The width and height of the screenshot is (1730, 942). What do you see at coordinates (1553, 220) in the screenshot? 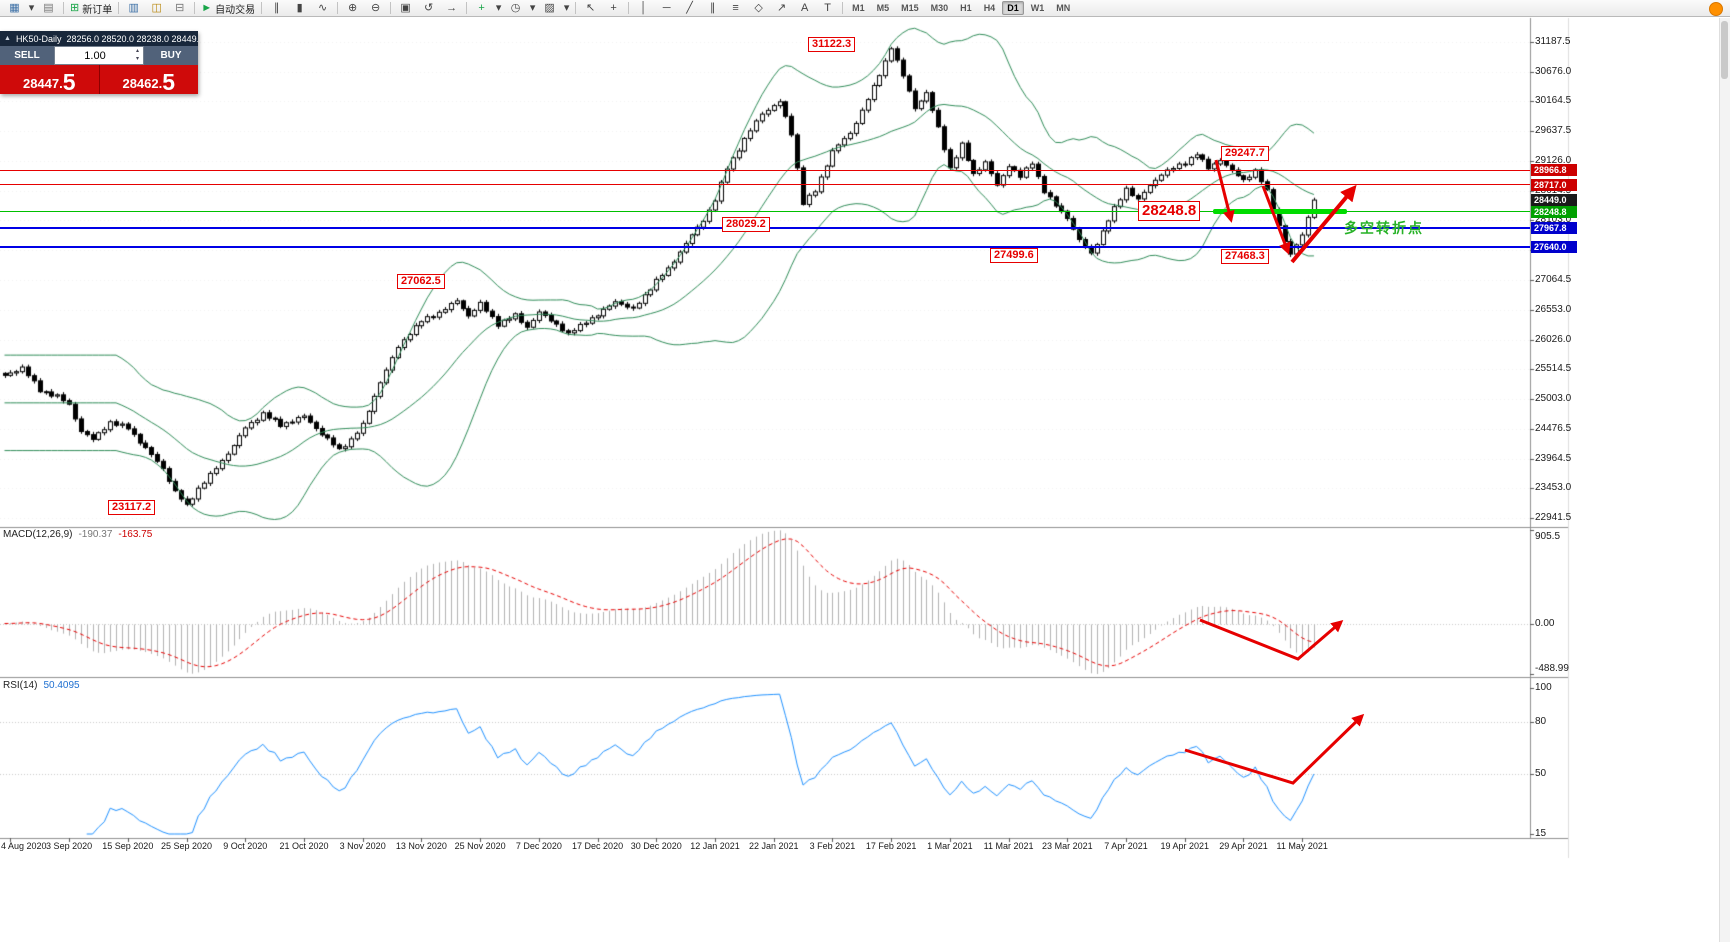
I see `price-axis-tick: 28103.0` at bounding box center [1553, 220].